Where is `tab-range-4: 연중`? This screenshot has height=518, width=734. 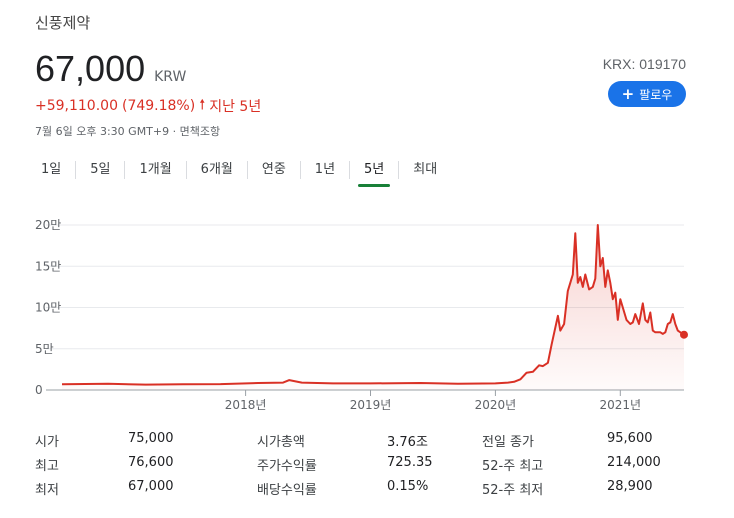 tab-range-4: 연중 is located at coordinates (273, 169).